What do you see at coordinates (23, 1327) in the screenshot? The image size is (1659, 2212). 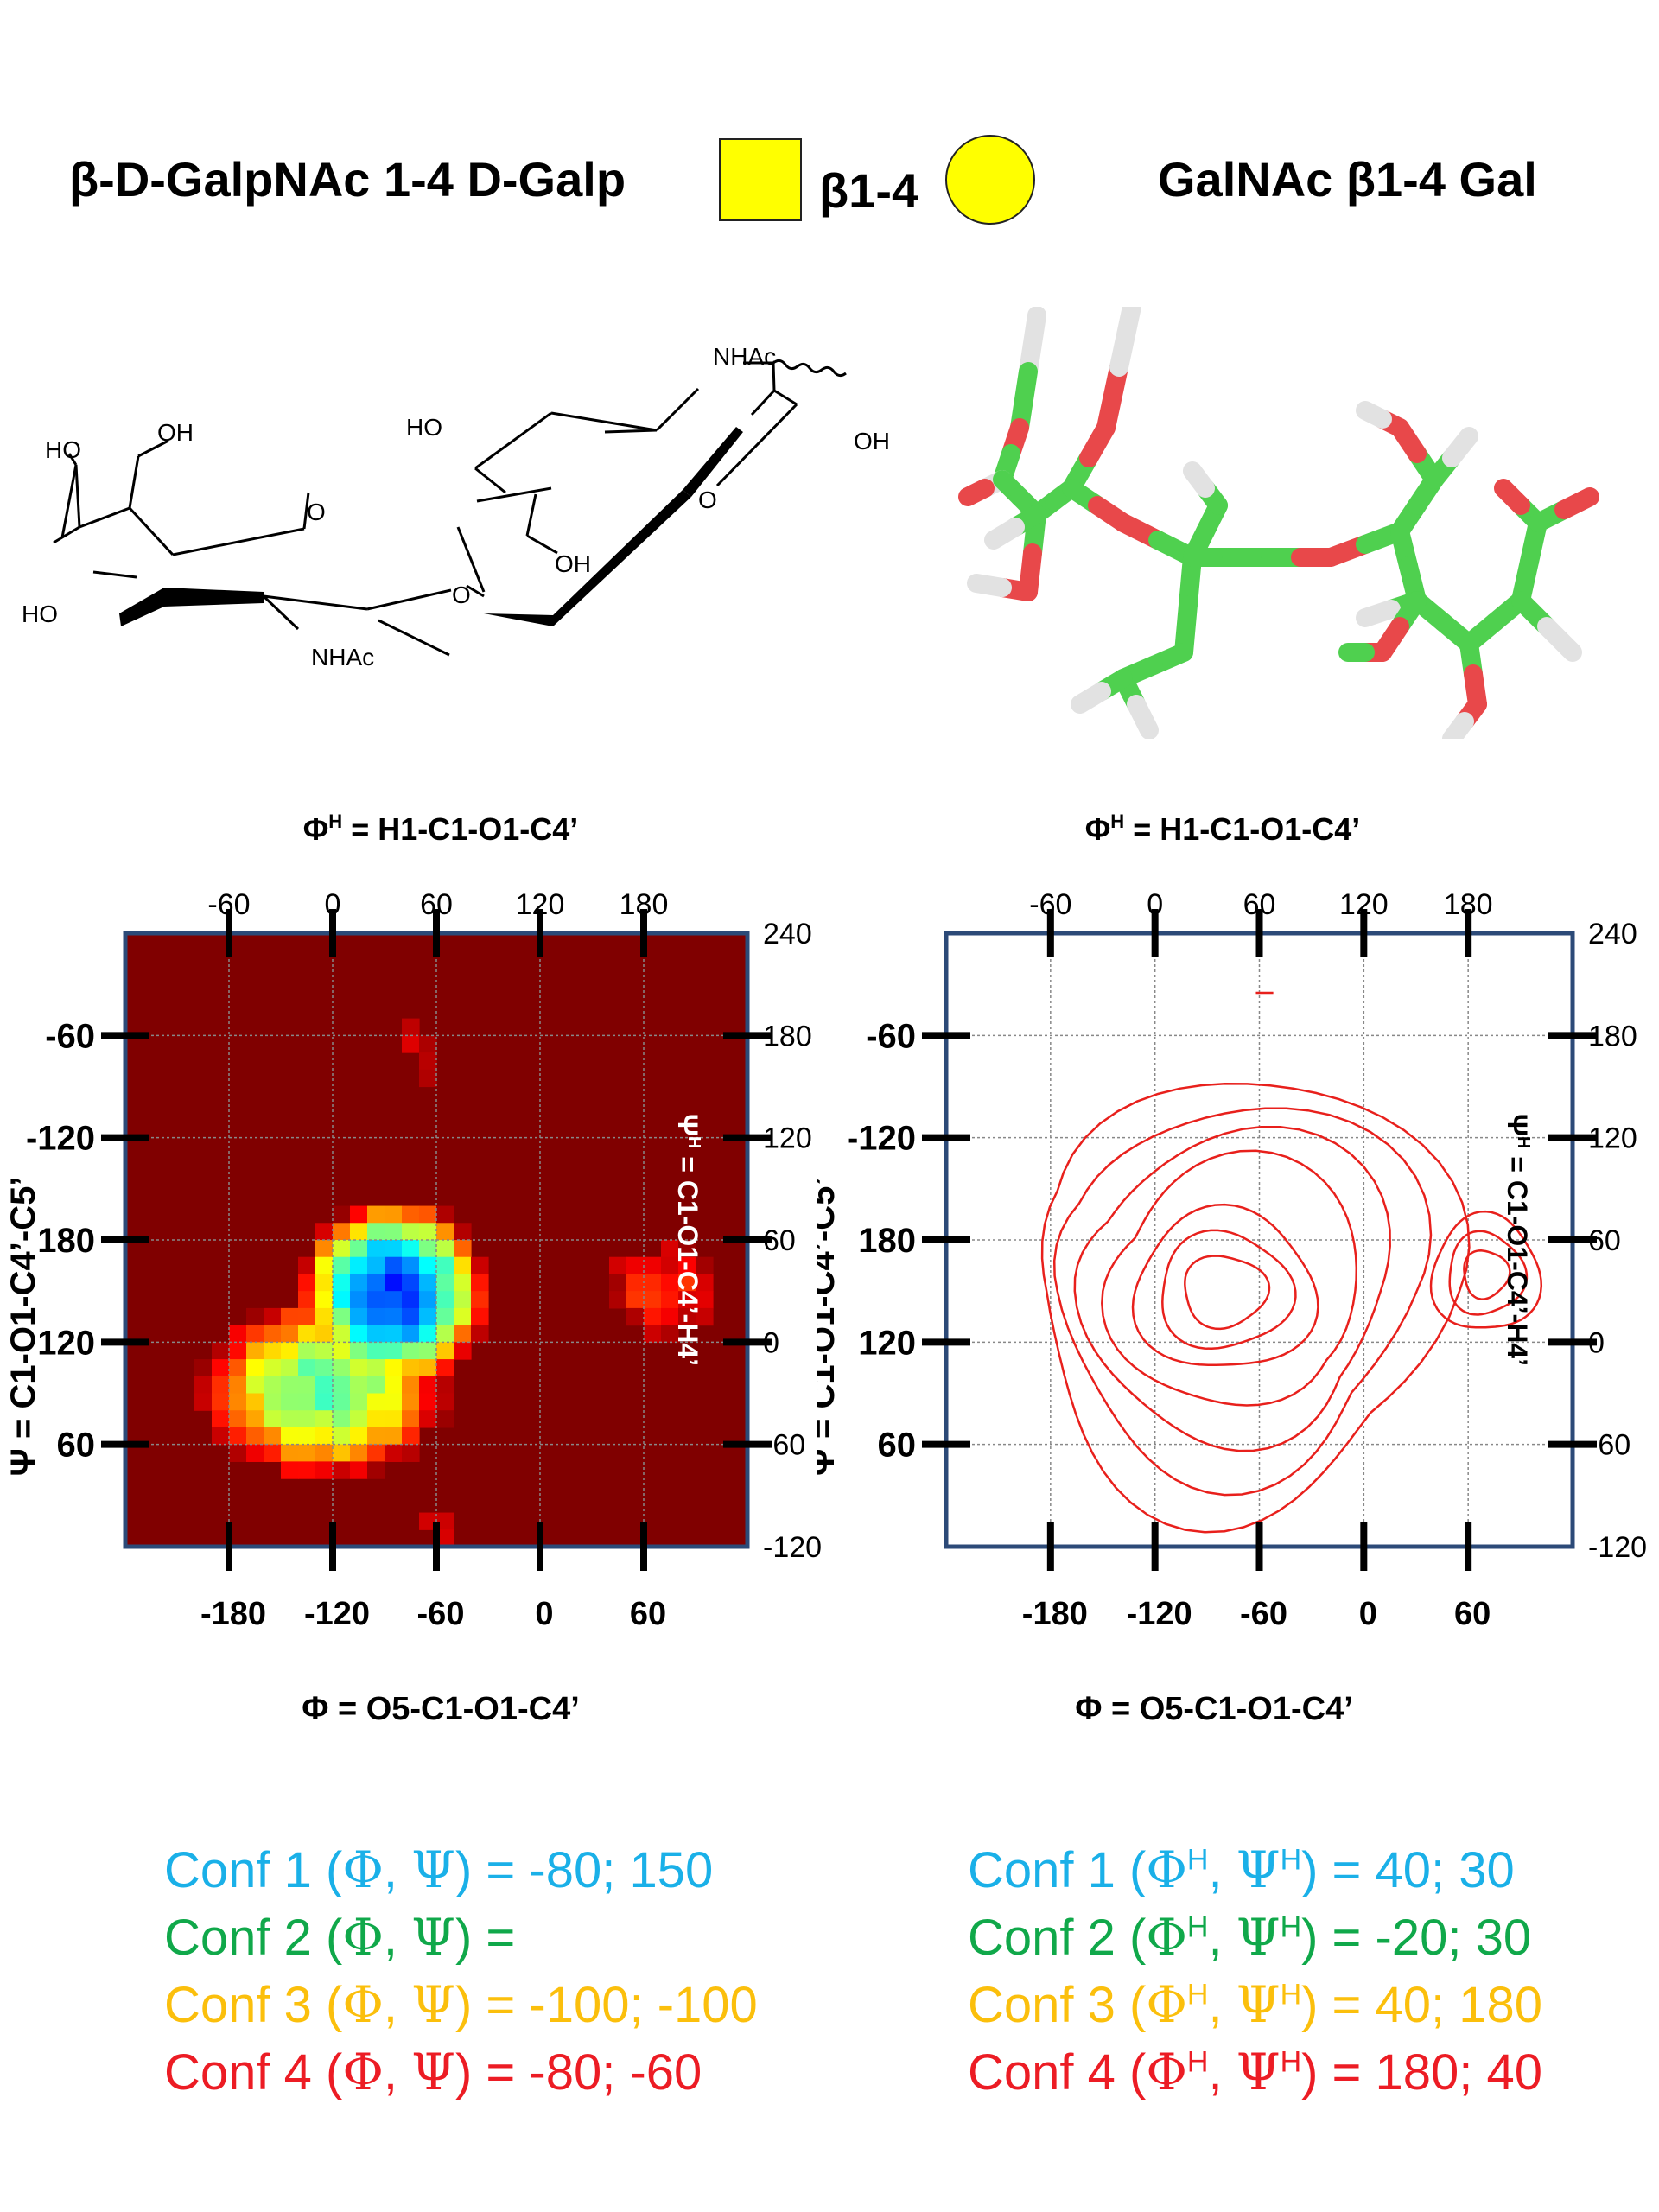 I see `left-axis-title: Ψ = C1-O1-C4’-C5’` at bounding box center [23, 1327].